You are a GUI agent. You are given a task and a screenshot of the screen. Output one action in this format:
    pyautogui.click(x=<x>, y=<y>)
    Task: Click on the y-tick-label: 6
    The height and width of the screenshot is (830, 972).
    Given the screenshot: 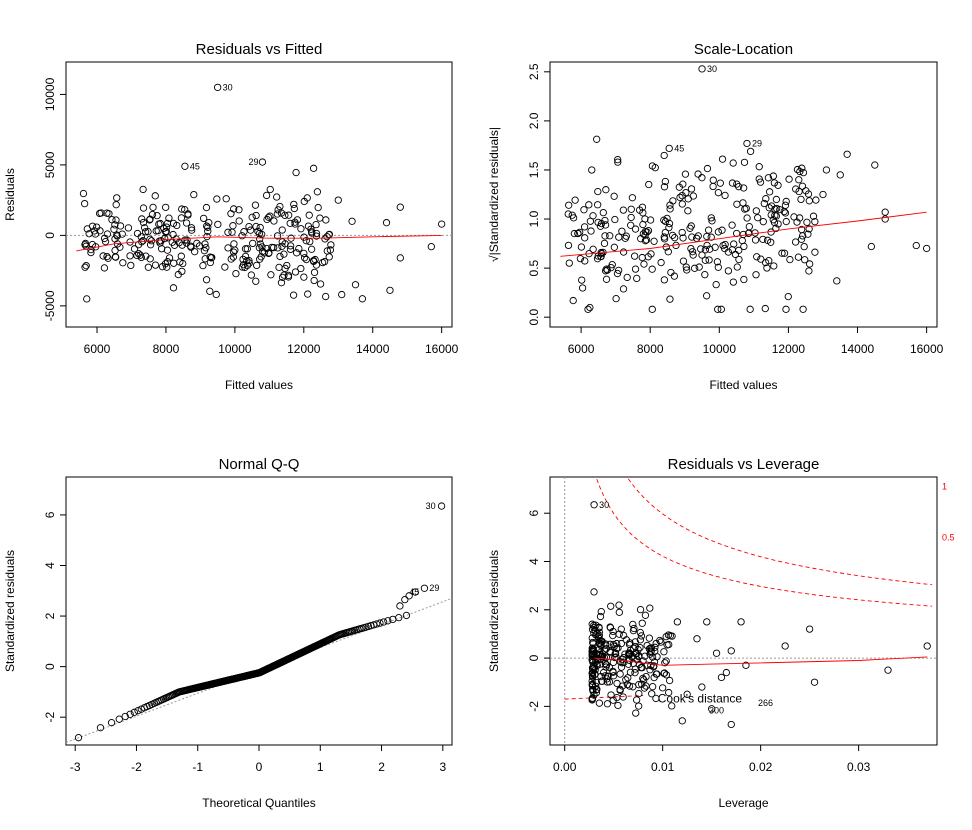 What is the action you would take?
    pyautogui.click(x=50, y=514)
    